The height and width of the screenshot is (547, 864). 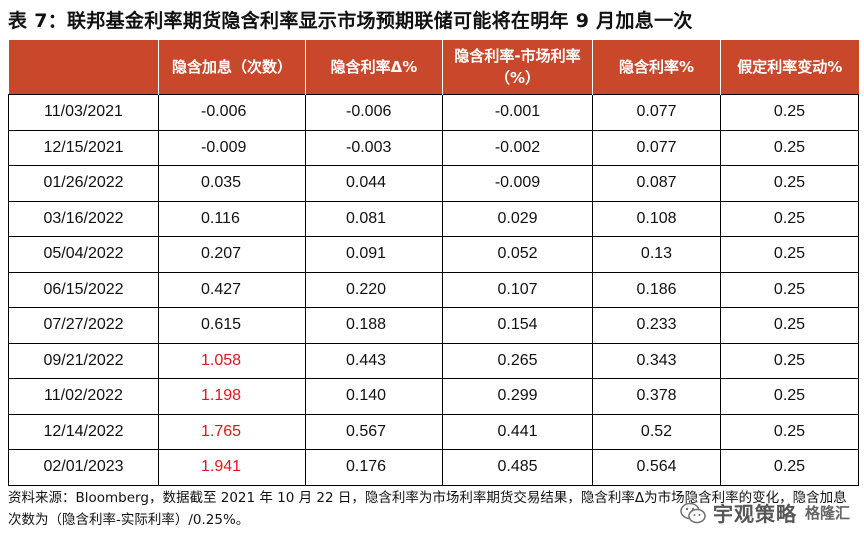 I want to click on implied-minus-market-cell: 0.441, so click(x=517, y=431).